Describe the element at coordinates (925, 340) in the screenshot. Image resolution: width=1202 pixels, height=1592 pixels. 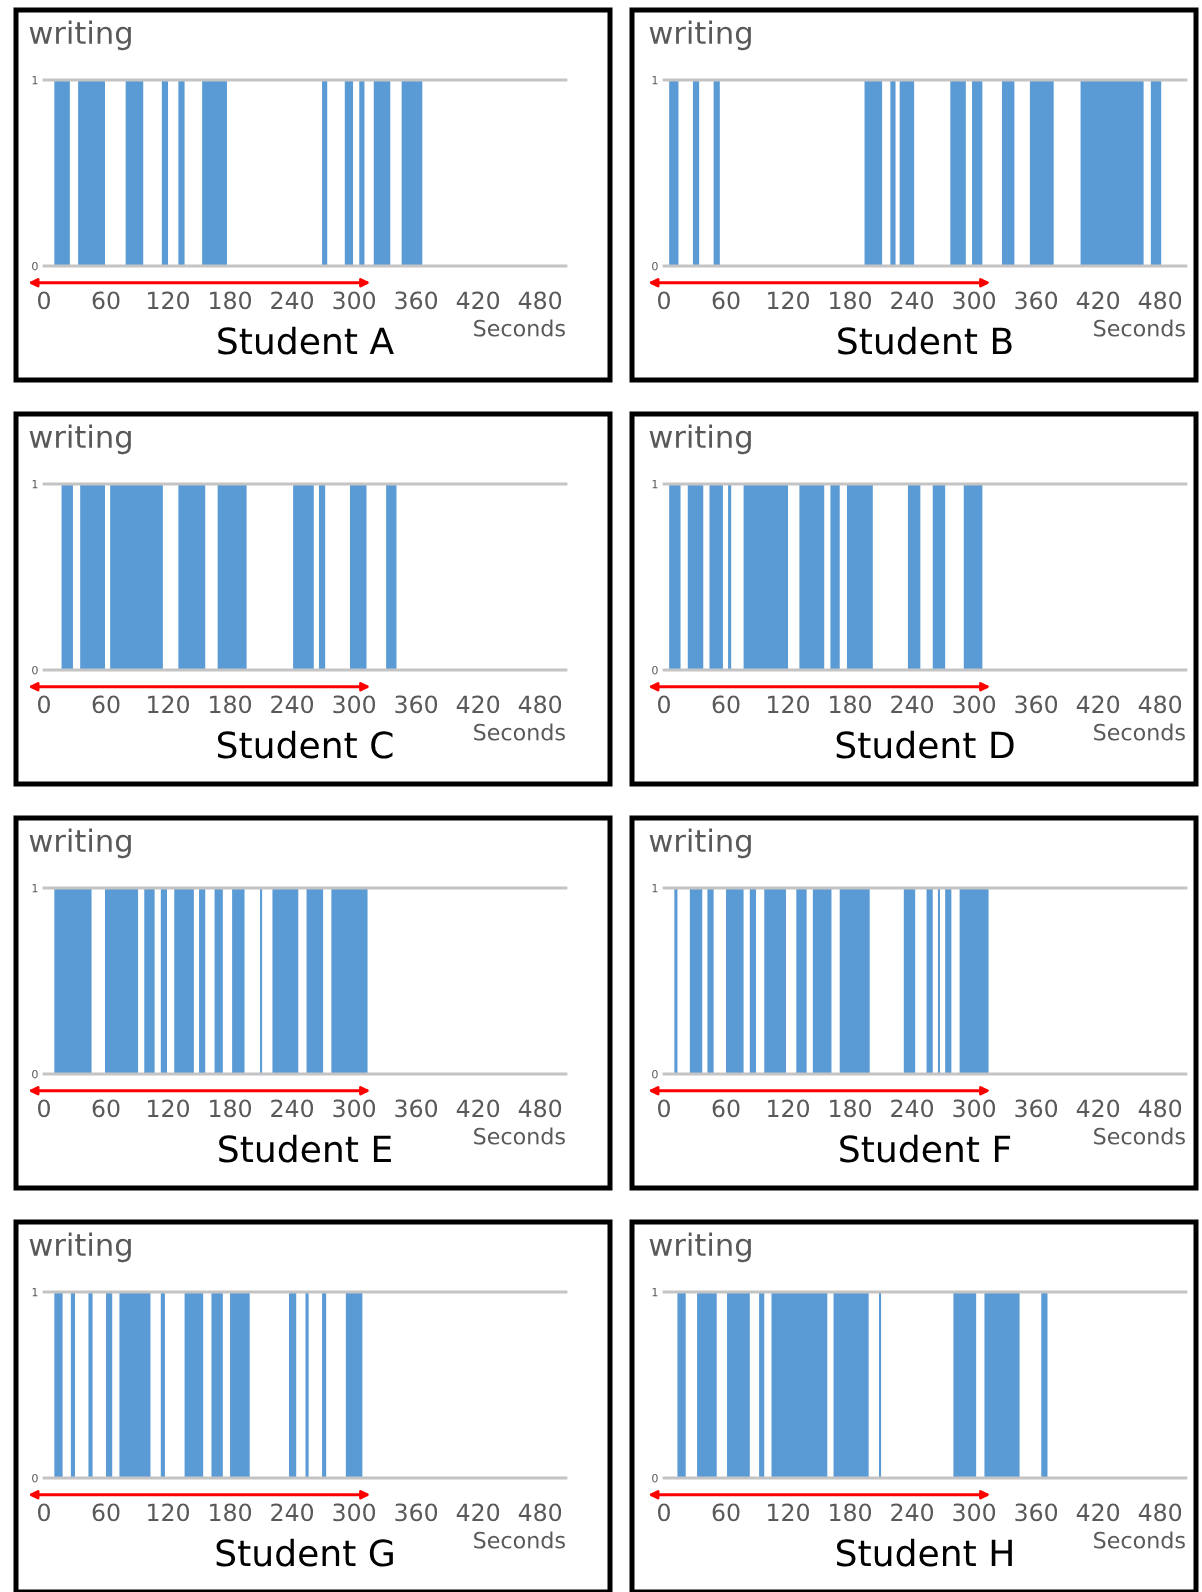
I see `text: Student B` at that location.